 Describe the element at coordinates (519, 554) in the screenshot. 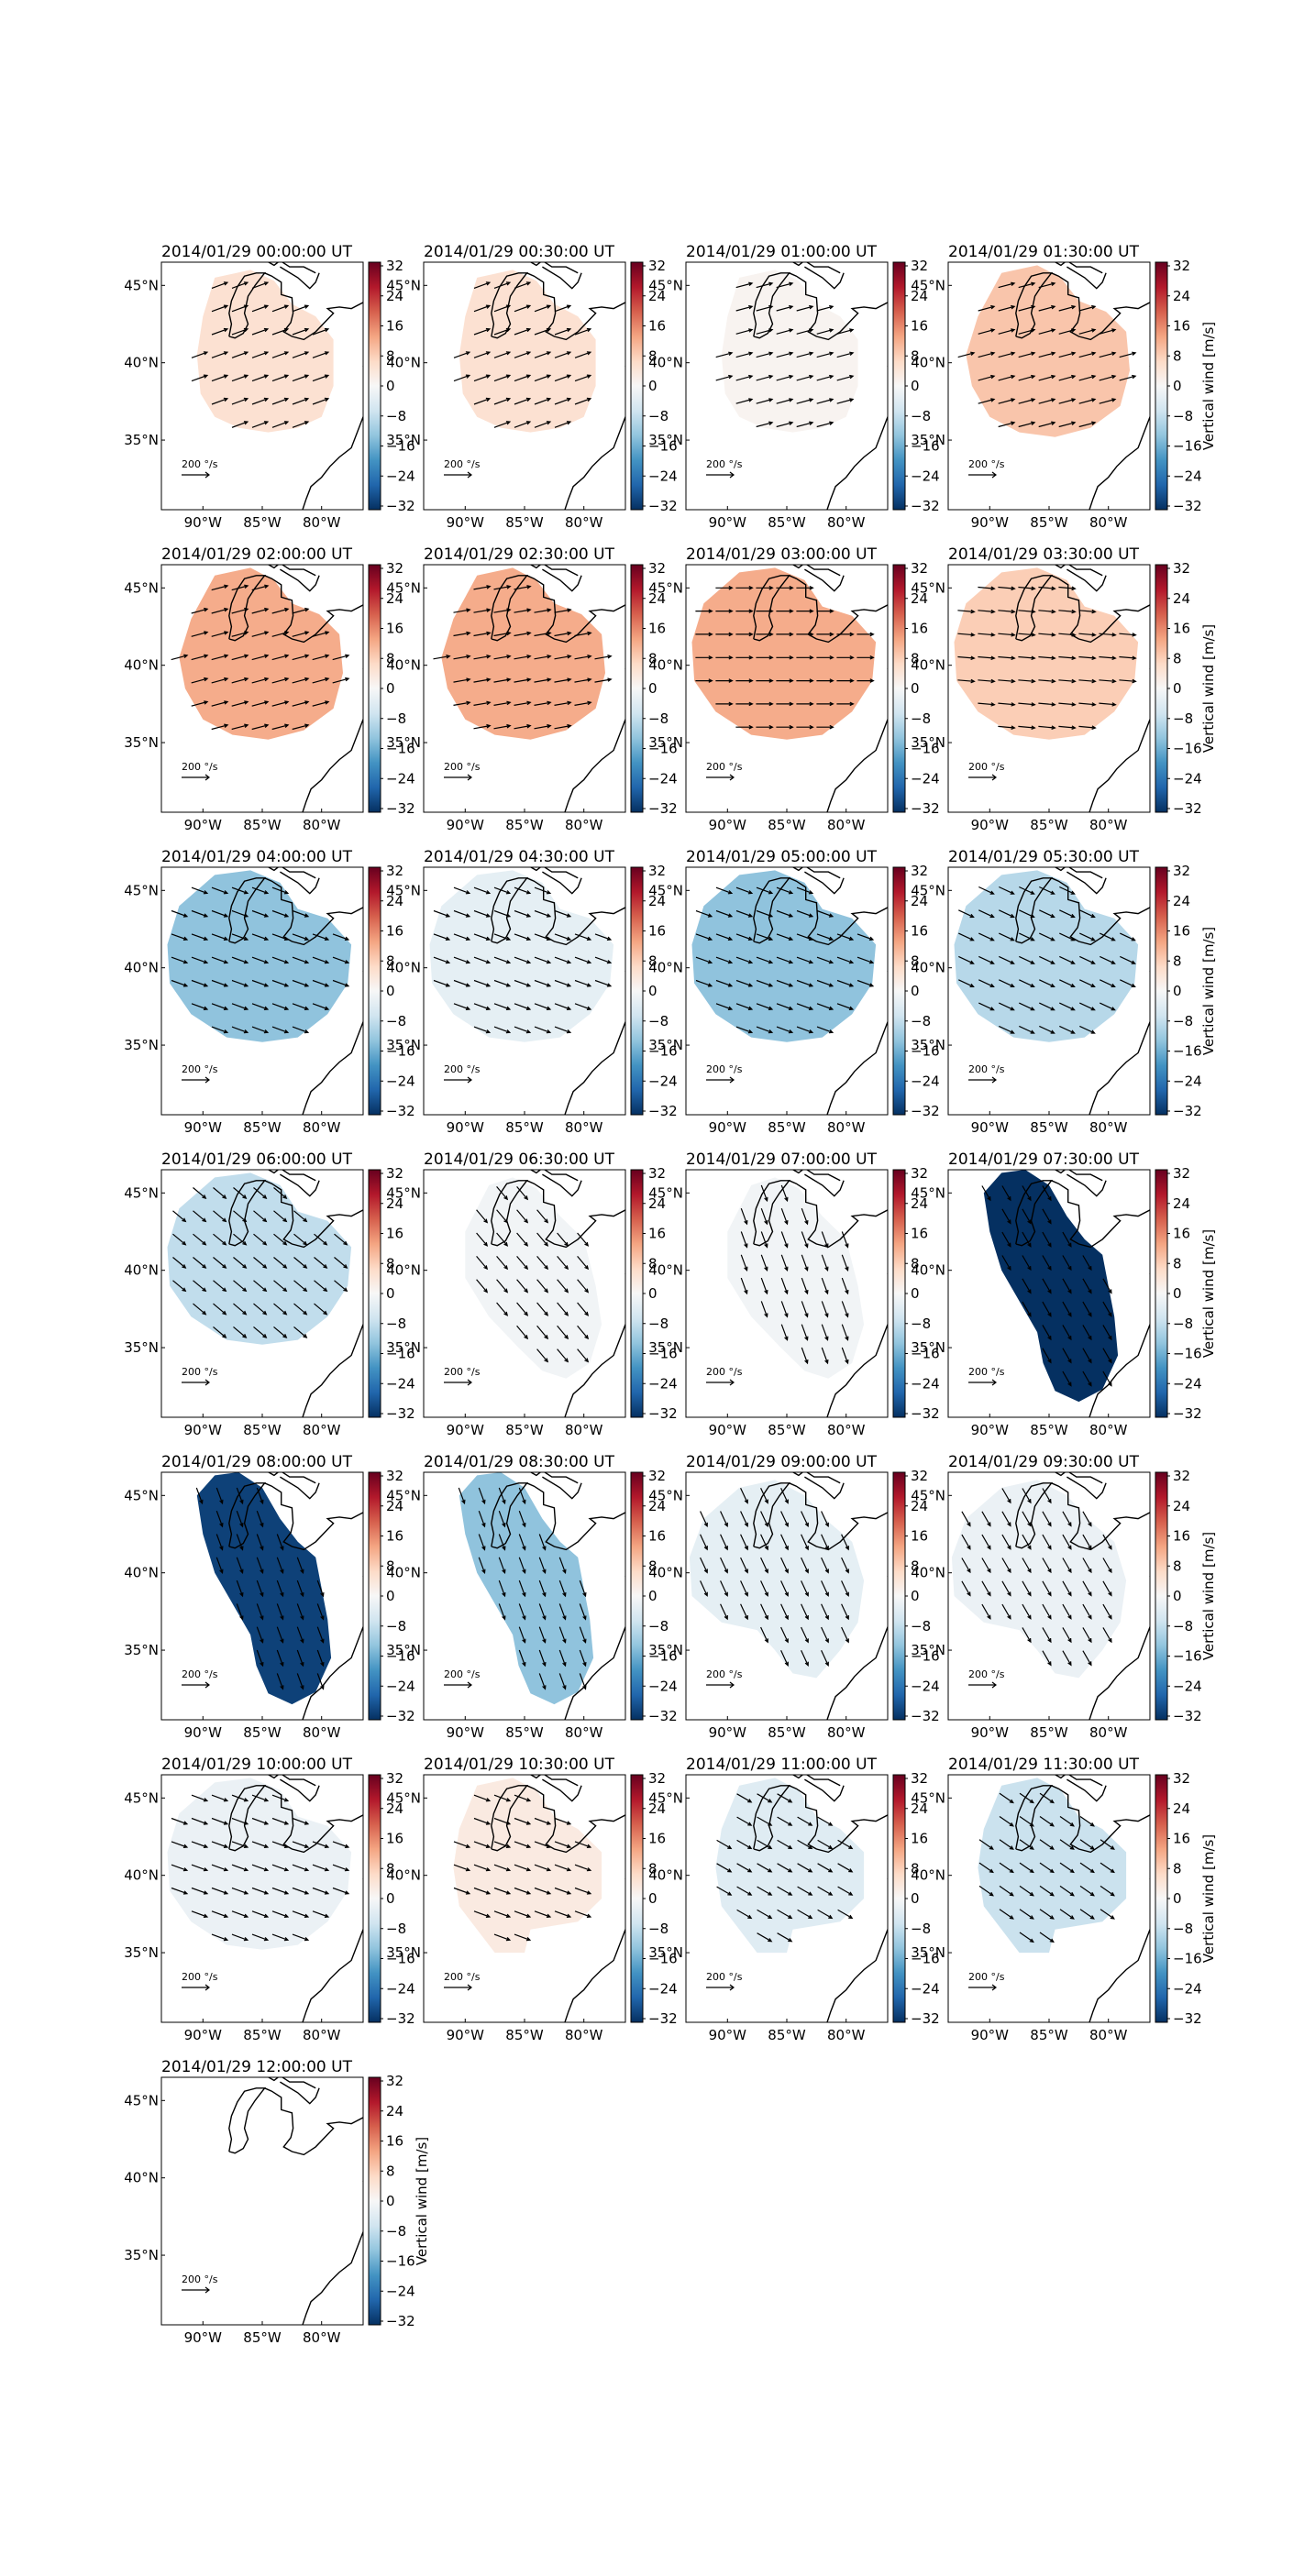

I see `panel-title: 2014/01/29 02:30:00 UT` at that location.